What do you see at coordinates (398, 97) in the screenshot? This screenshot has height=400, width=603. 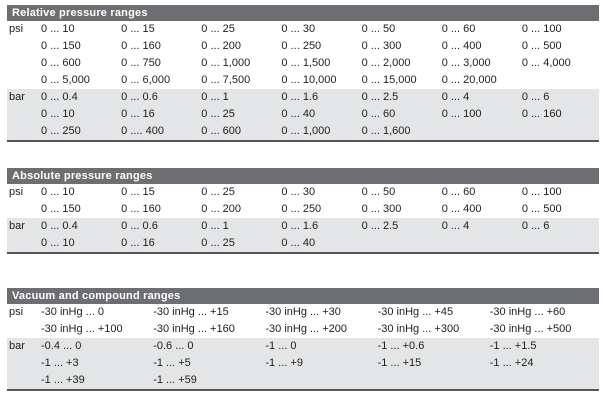 I see `range-cell: 0 ... 2.5` at bounding box center [398, 97].